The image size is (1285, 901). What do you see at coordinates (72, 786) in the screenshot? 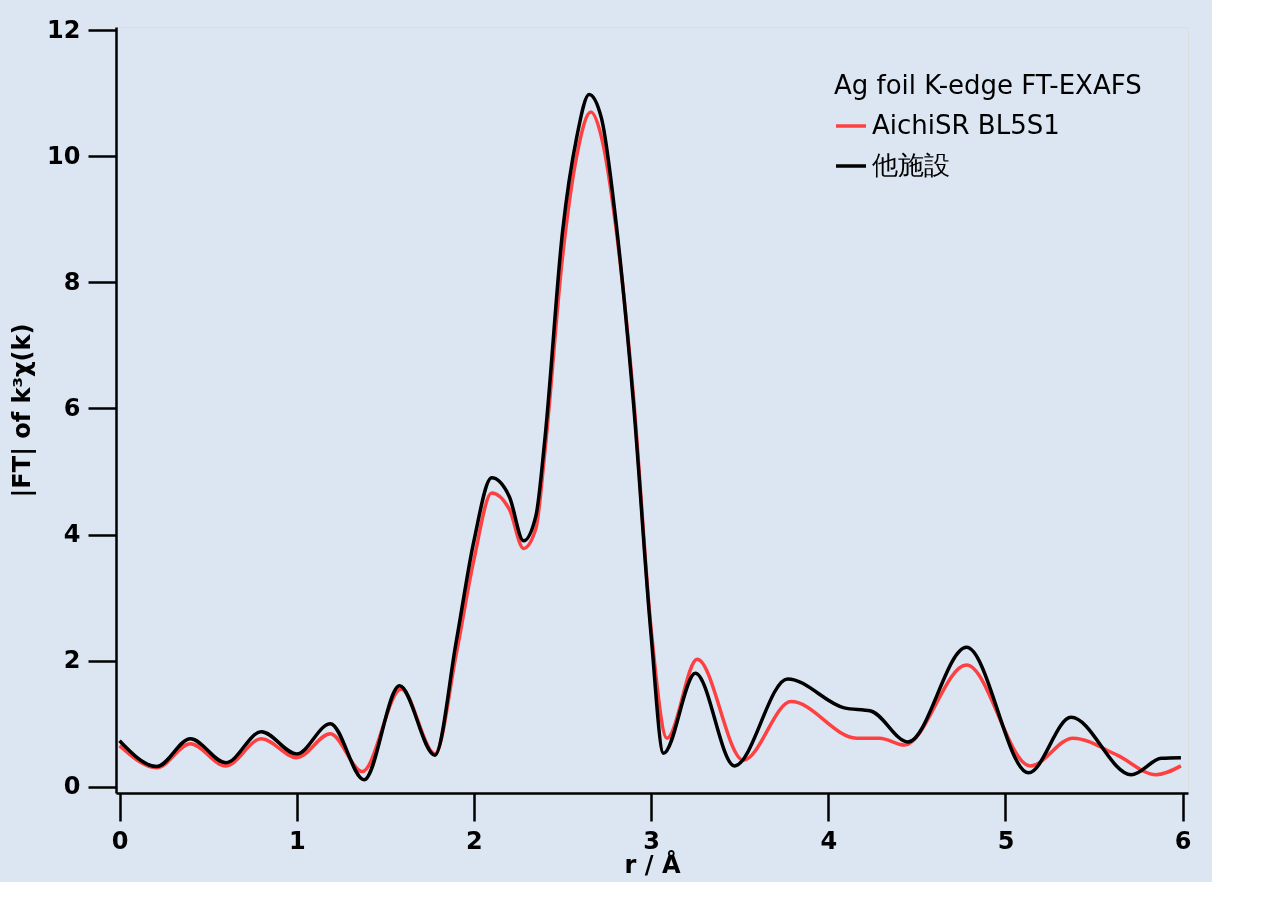
I see `y-tick-label: 0` at bounding box center [72, 786].